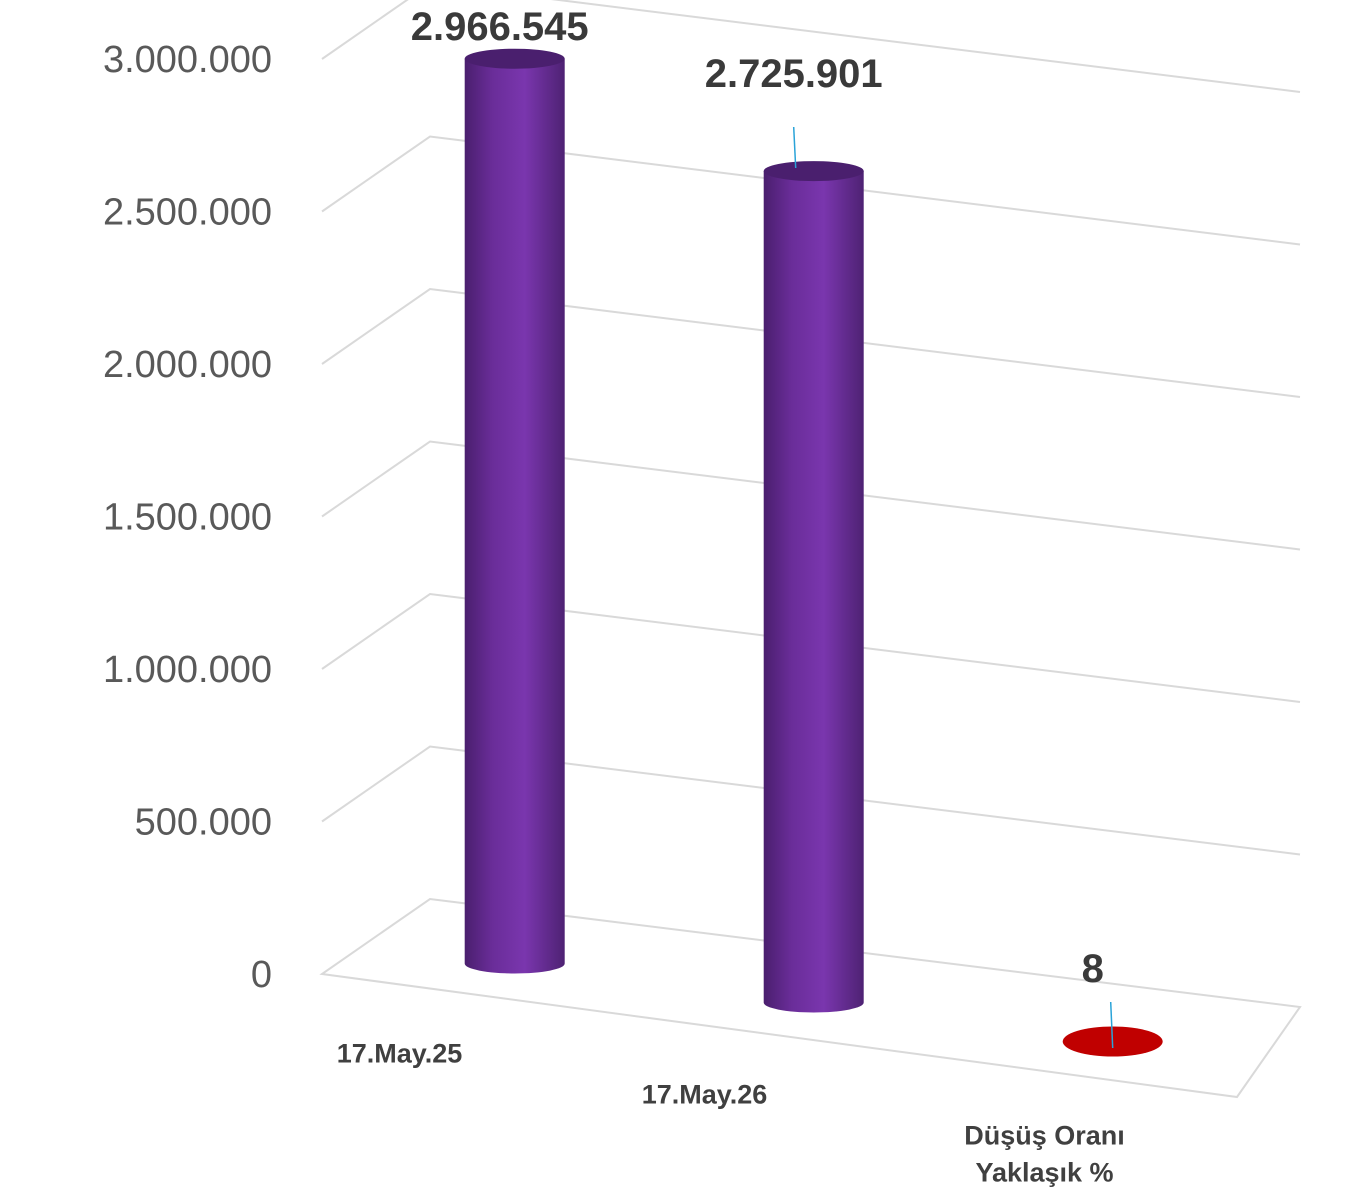 The height and width of the screenshot is (1195, 1363). I want to click on category-label: Yaklaşık %, so click(1044, 1173).